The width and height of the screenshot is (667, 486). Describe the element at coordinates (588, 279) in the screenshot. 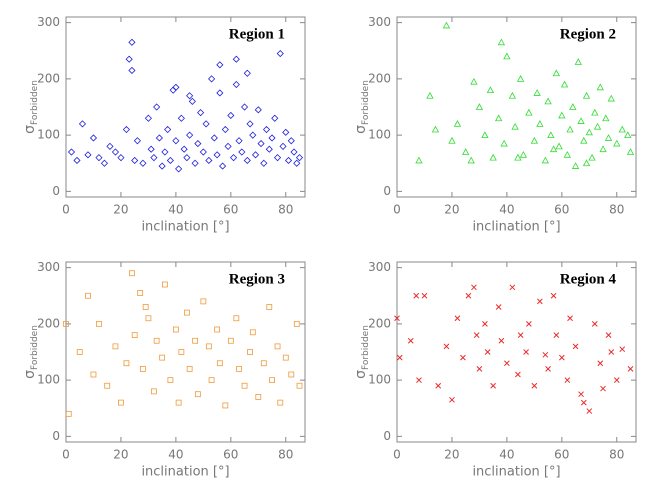

I see `panel-title: Region 4` at that location.